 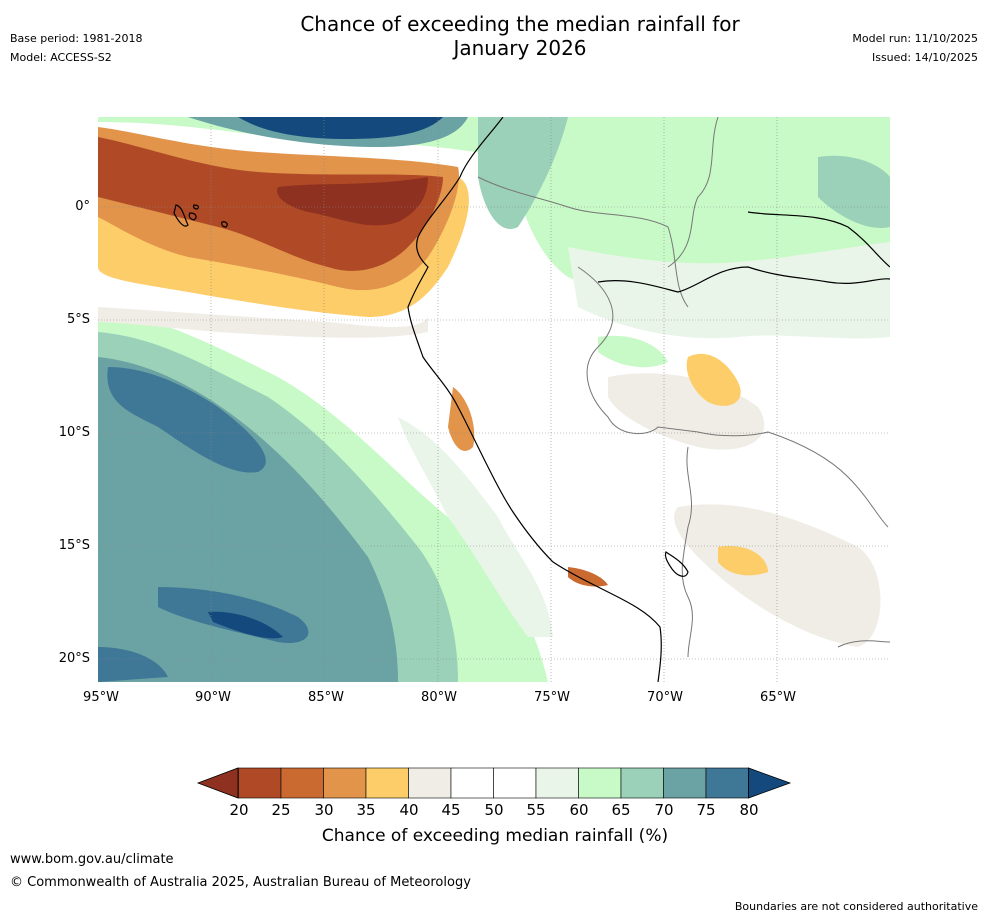 What do you see at coordinates (263, 322) in the screenshot?
I see `region-40-45-a` at bounding box center [263, 322].